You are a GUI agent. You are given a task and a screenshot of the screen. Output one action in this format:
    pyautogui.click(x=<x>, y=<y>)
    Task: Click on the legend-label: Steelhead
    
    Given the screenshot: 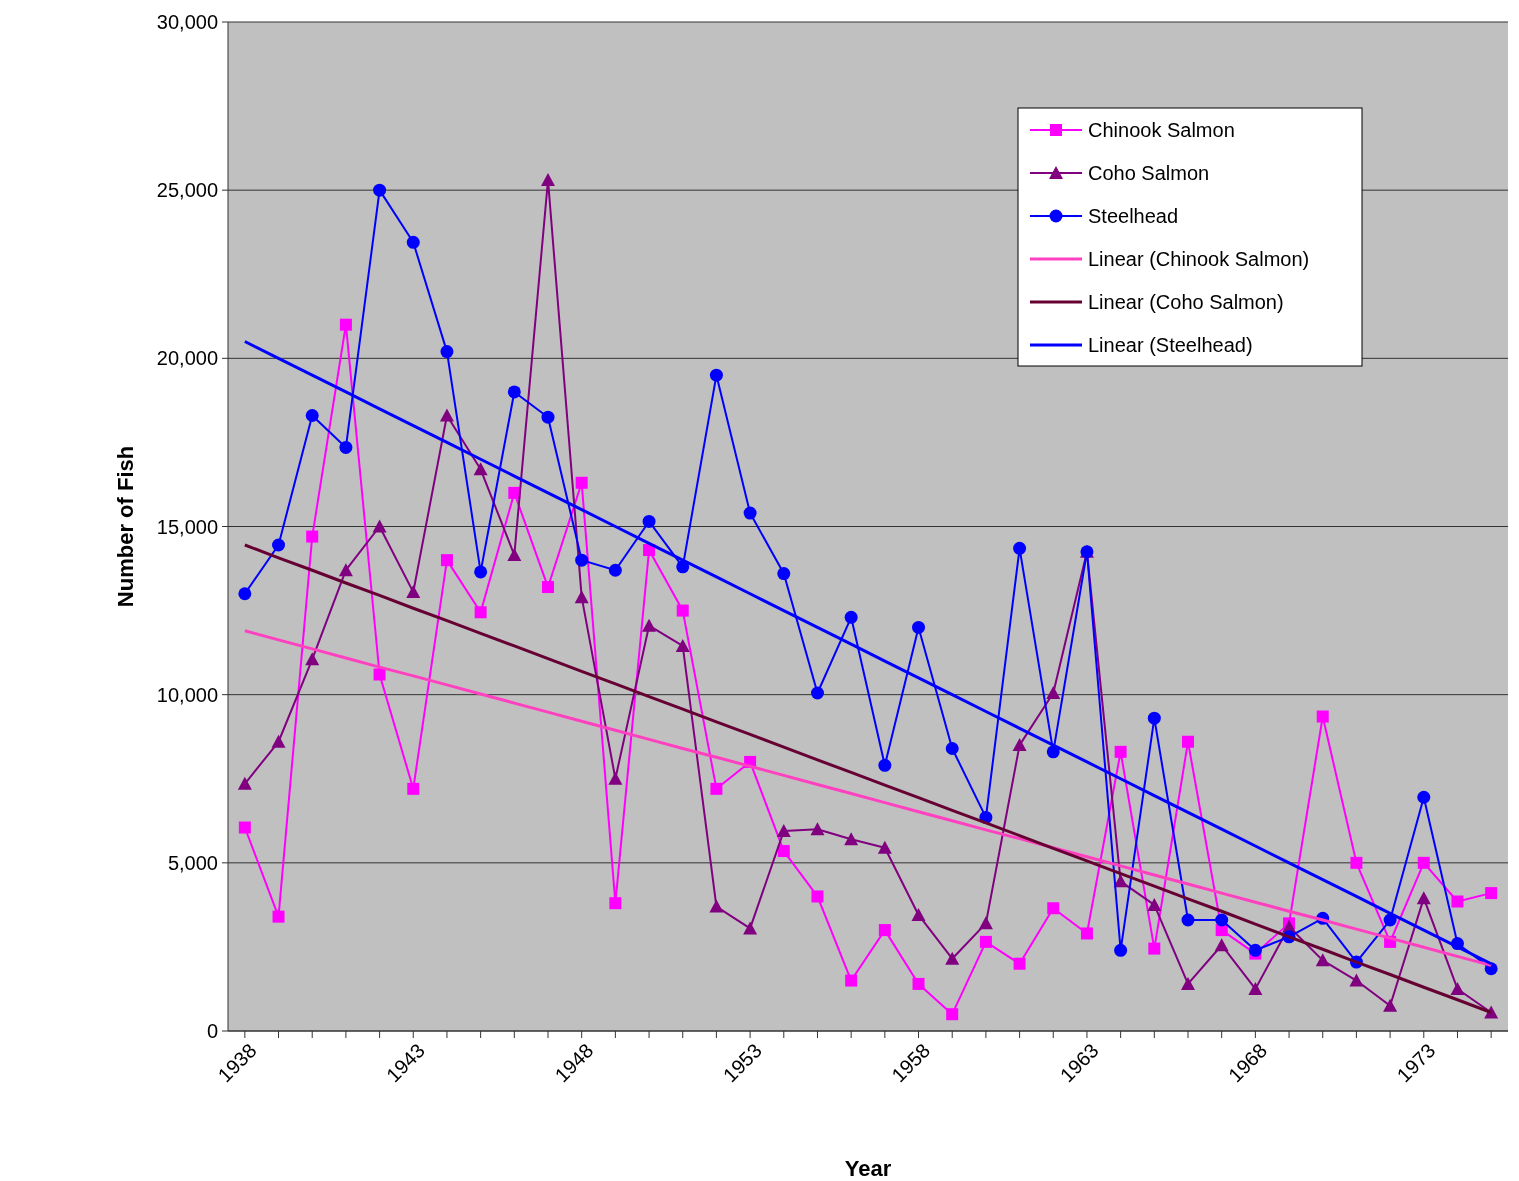 What is the action you would take?
    pyautogui.click(x=1133, y=216)
    